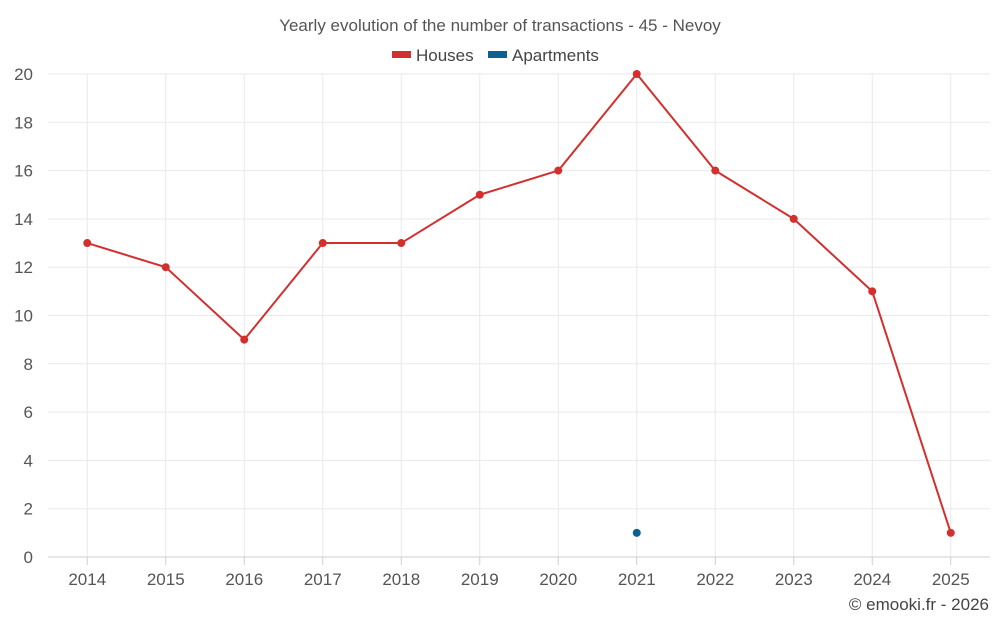 The image size is (1000, 625). What do you see at coordinates (28, 460) in the screenshot?
I see `y-tick-label: 4` at bounding box center [28, 460].